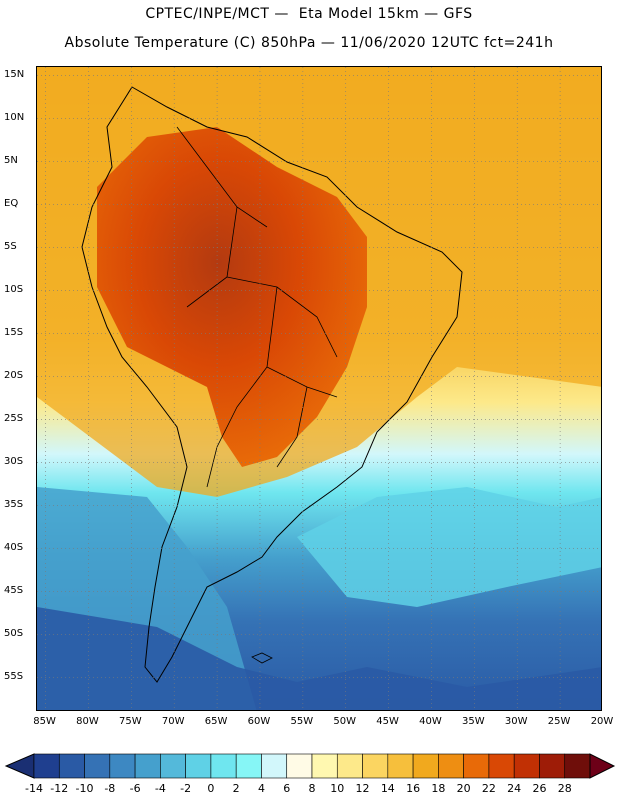 The height and width of the screenshot is (800, 618). I want to click on map-title: CPTEC/INPE/MCT — Eta Model 15km — GFS, so click(309, 14).